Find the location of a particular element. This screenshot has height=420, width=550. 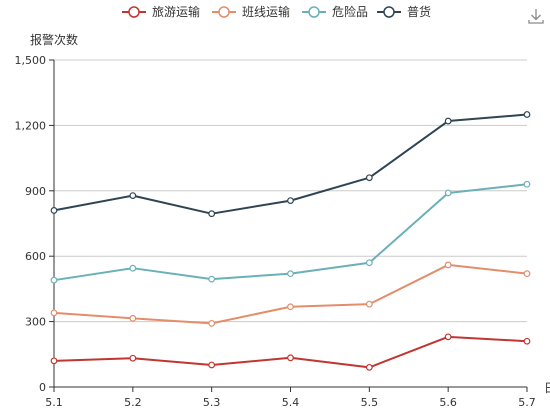

legend-item: 班线运输 is located at coordinates (251, 11).